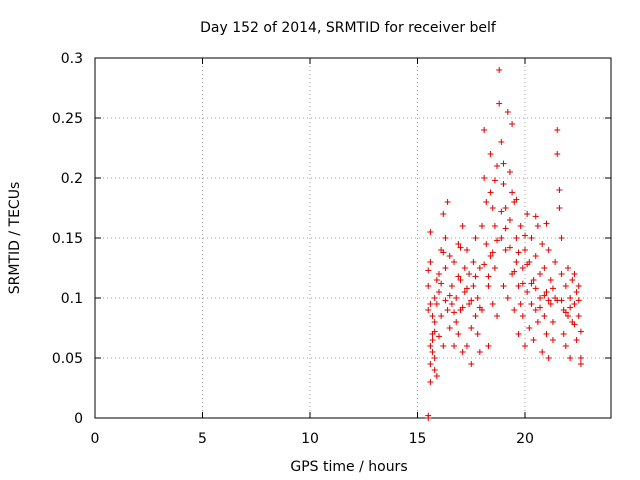  What do you see at coordinates (67, 239) in the screenshot?
I see `y-tick-label: 0.15` at bounding box center [67, 239].